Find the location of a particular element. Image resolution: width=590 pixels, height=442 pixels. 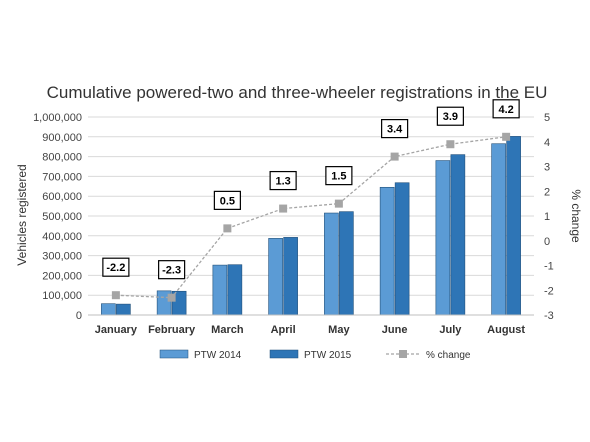

data-label: 3.9 is located at coordinates (450, 117).